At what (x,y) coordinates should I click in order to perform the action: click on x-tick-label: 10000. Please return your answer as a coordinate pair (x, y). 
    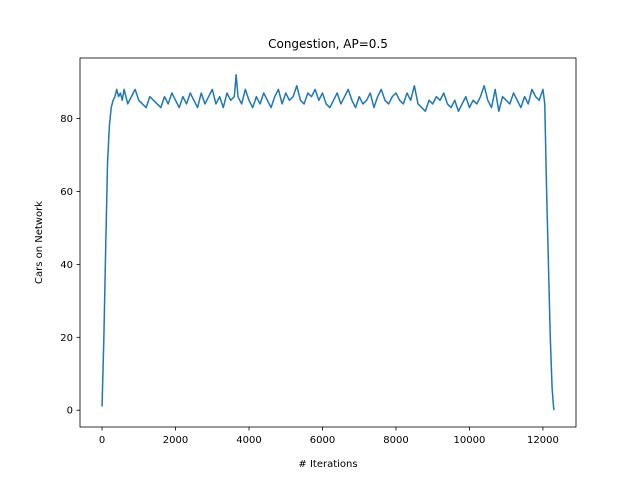
    Looking at the image, I should click on (470, 440).